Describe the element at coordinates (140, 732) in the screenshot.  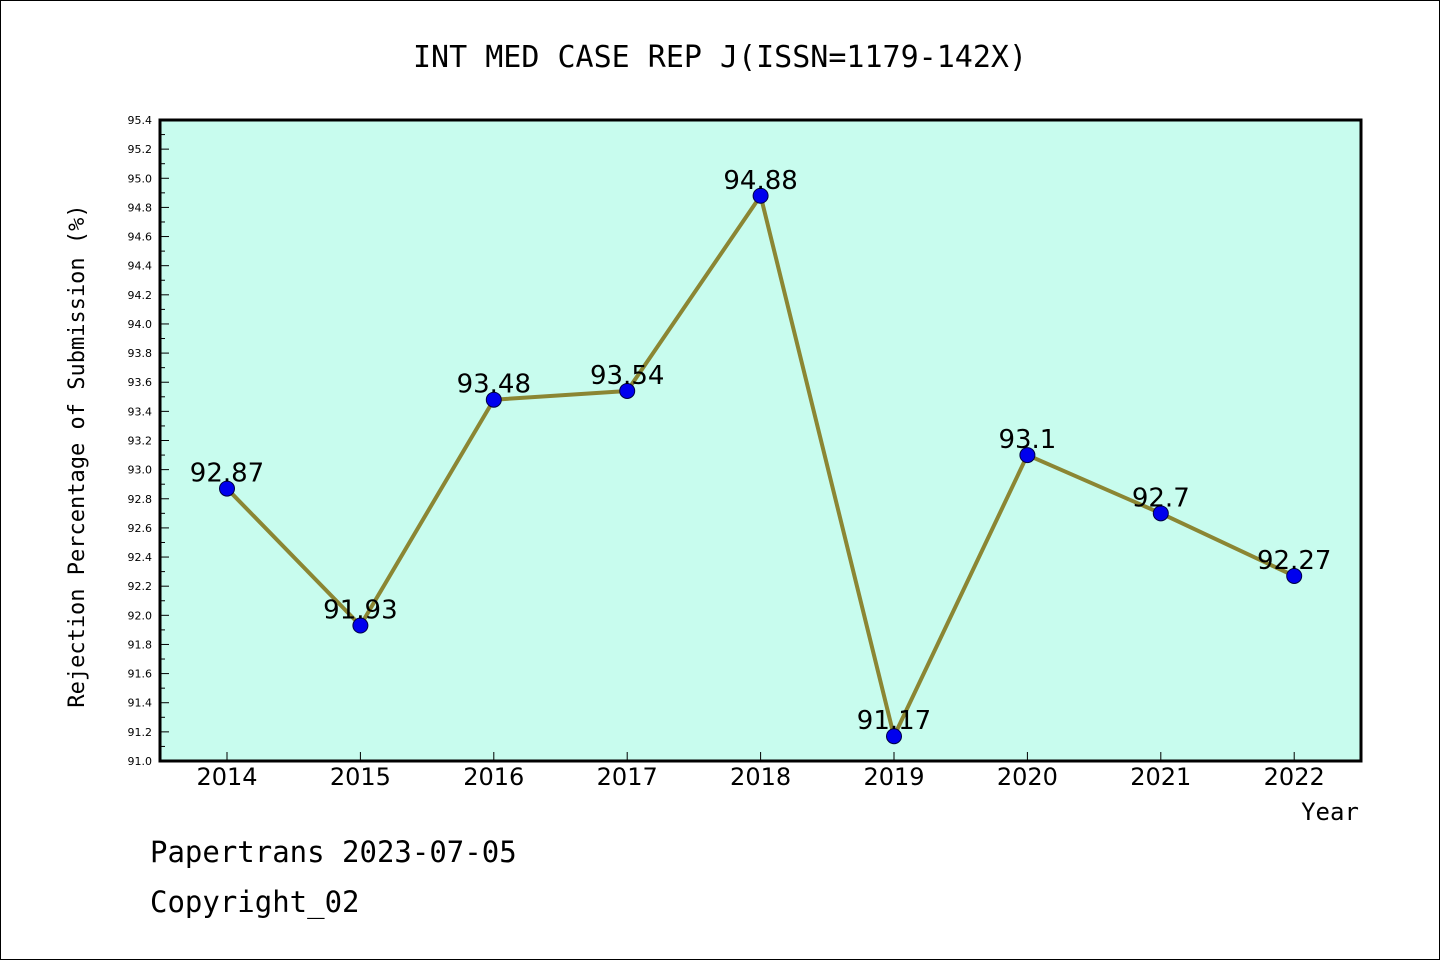
I see `y-tick-label: 91.2` at that location.